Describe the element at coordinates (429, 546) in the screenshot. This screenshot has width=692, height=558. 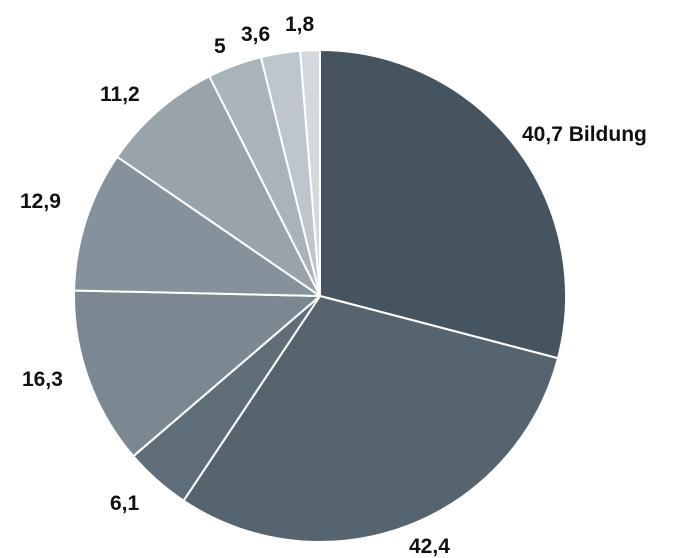
I see `slice-label-2: 42,4` at that location.